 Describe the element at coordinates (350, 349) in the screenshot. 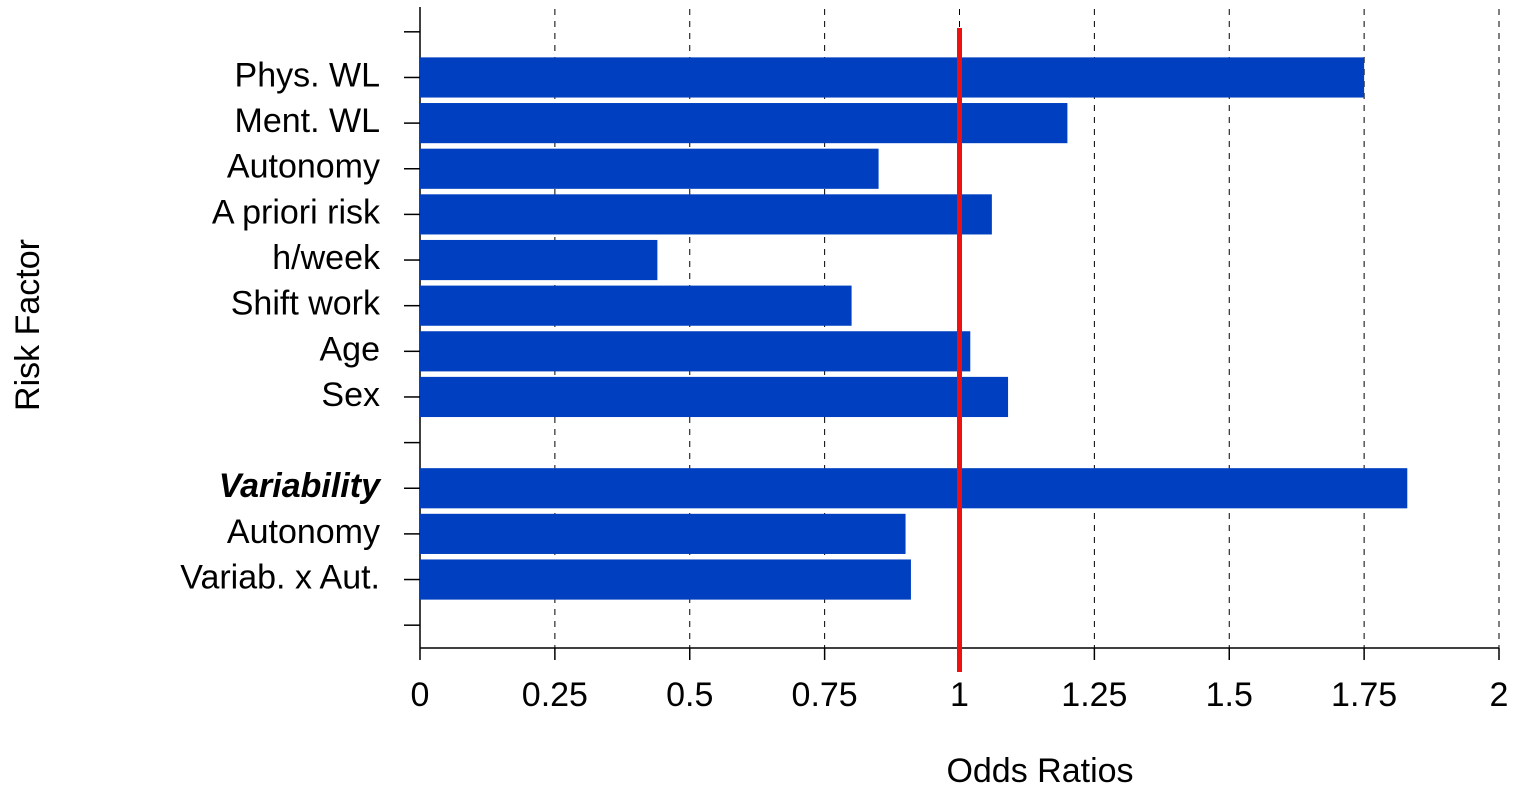

I see `y-tick-label: Age` at that location.